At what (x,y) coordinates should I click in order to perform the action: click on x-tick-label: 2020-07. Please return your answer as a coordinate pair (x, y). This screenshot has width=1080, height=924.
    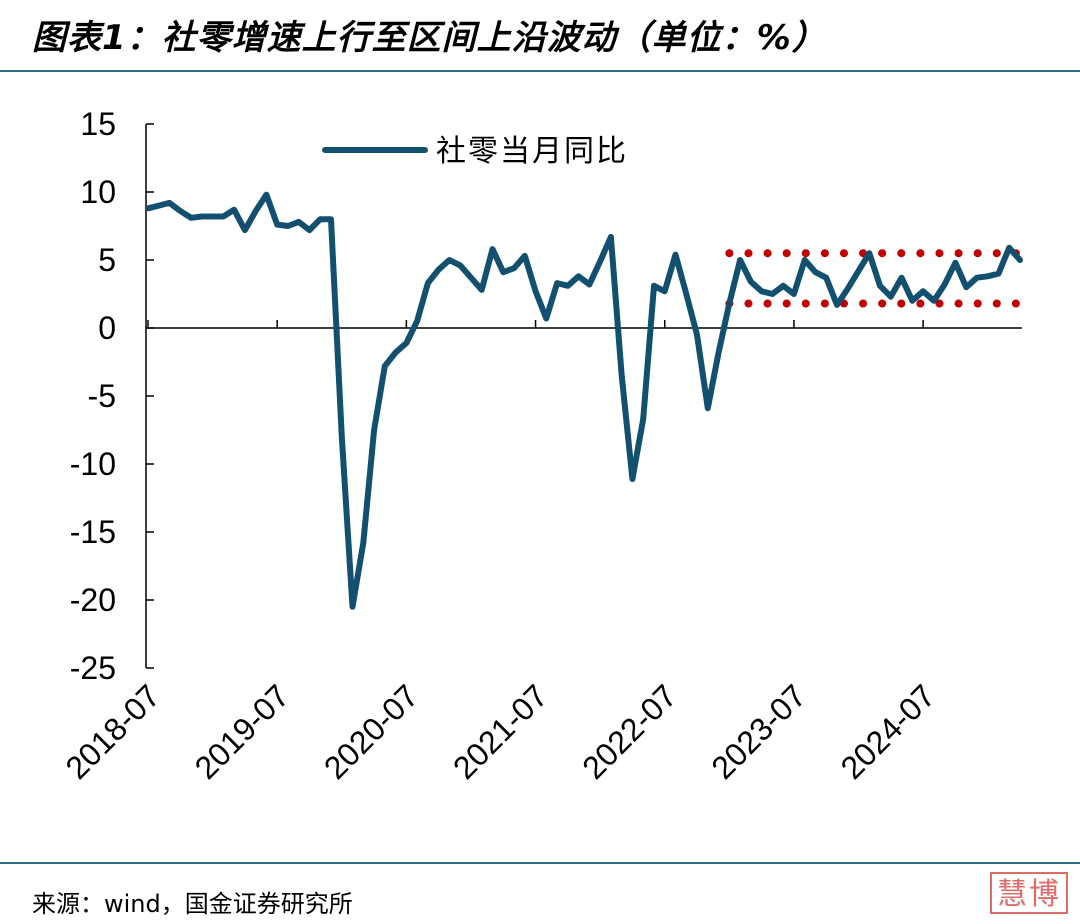
    Looking at the image, I should click on (371, 731).